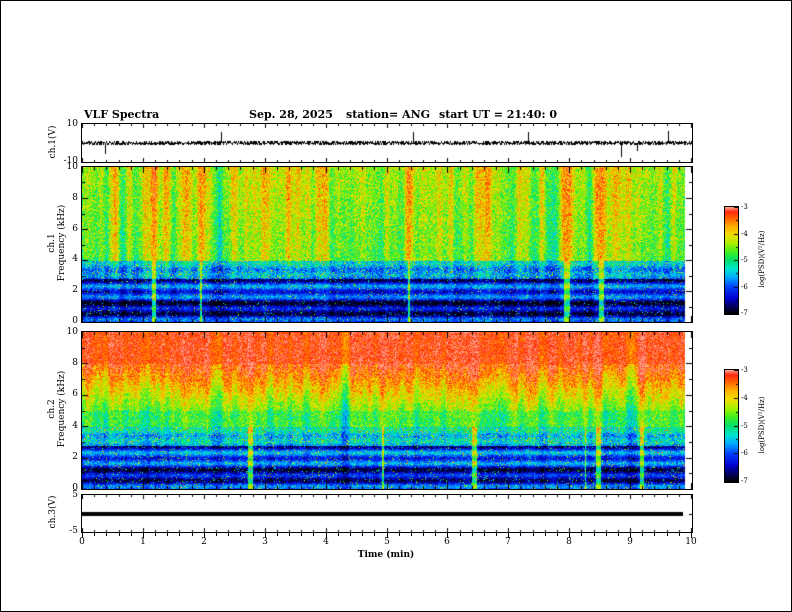  What do you see at coordinates (75, 363) in the screenshot?
I see `y-tick-label: 8` at bounding box center [75, 363].